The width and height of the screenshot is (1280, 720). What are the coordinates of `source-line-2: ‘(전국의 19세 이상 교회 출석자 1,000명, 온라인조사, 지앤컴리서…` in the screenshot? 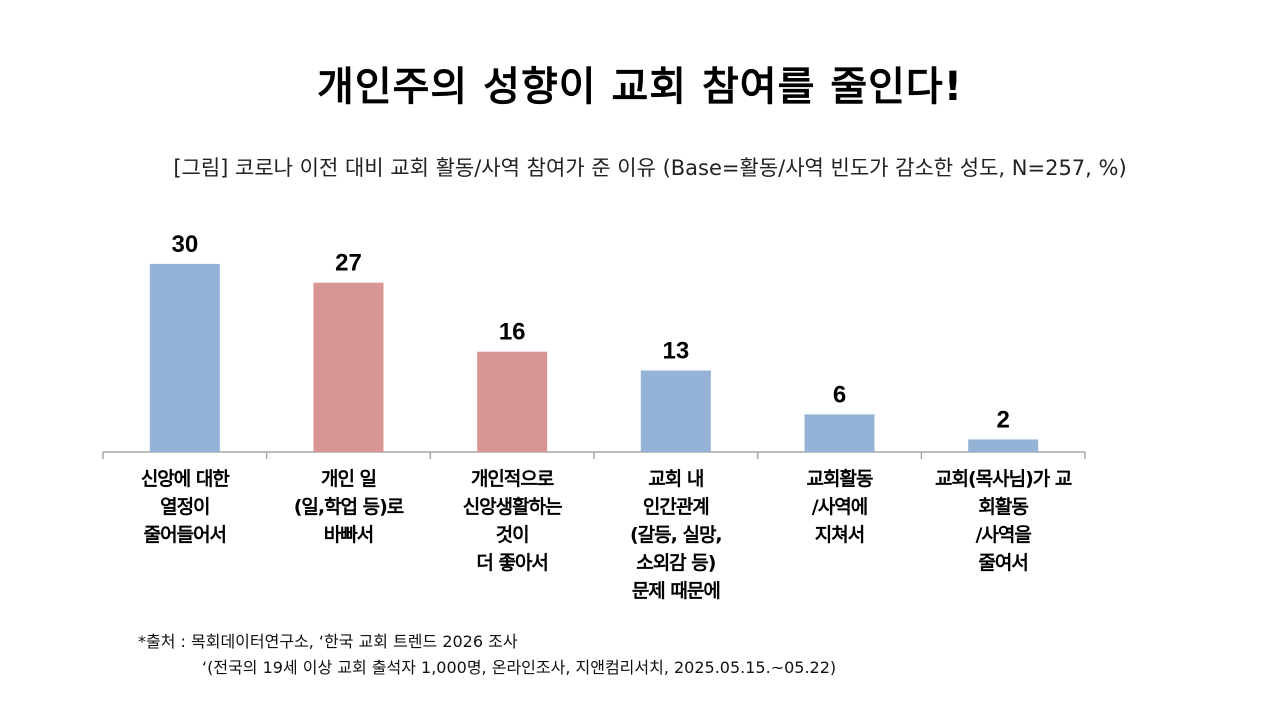 It's located at (519, 667).